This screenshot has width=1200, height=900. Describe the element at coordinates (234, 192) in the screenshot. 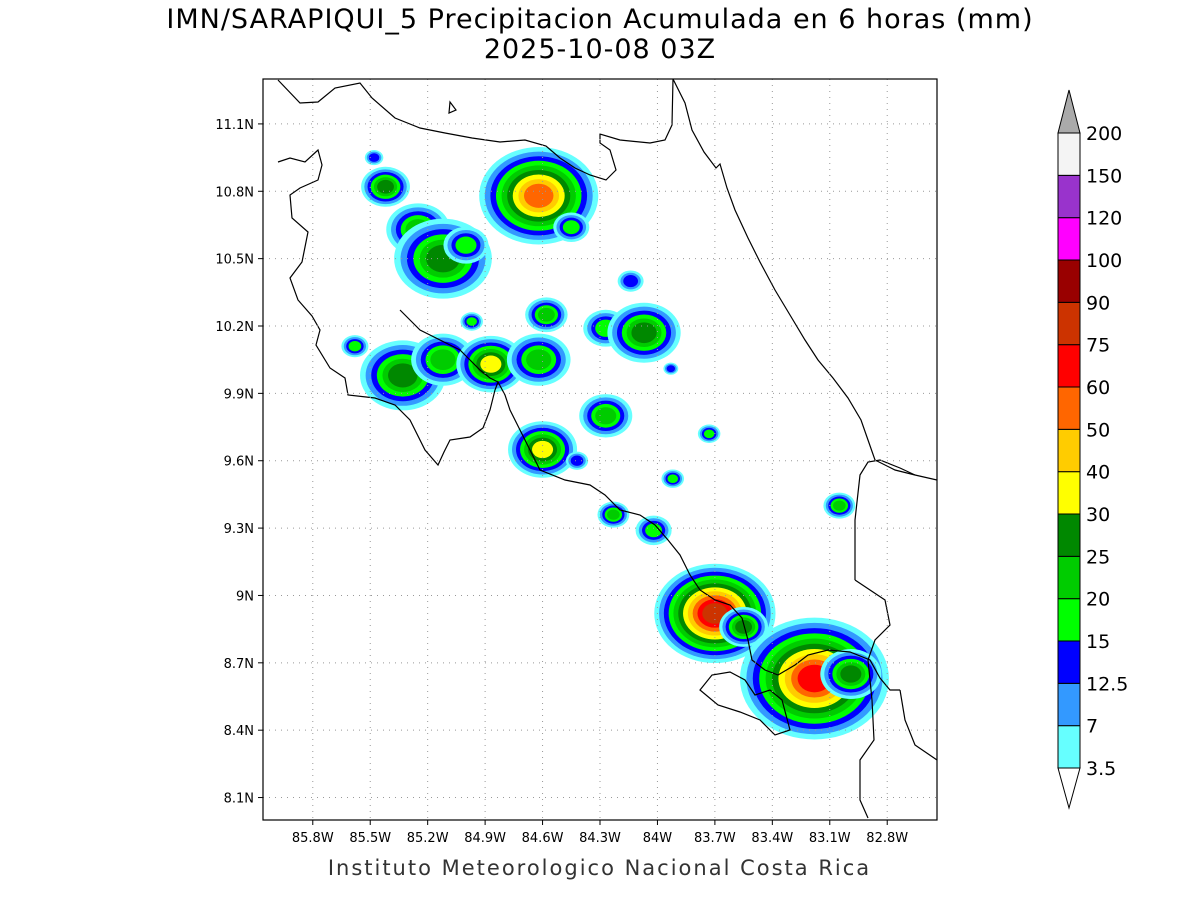

I see `y-tick-label: 10.8N` at that location.